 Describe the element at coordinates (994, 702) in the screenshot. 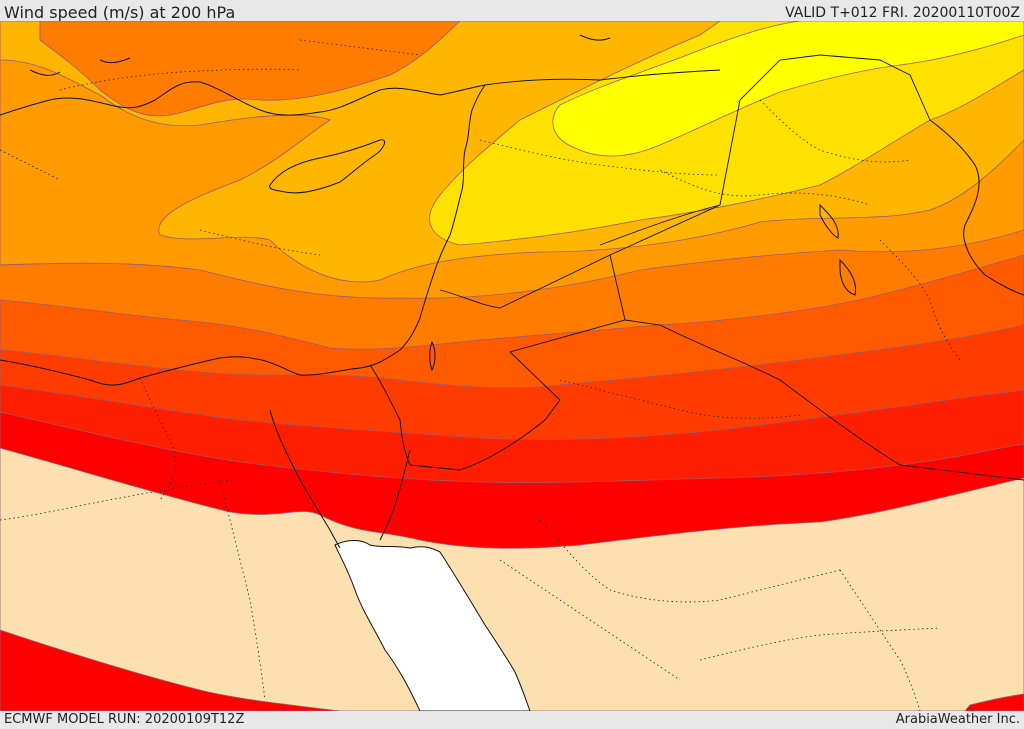

I see `band-1-se-patch` at that location.